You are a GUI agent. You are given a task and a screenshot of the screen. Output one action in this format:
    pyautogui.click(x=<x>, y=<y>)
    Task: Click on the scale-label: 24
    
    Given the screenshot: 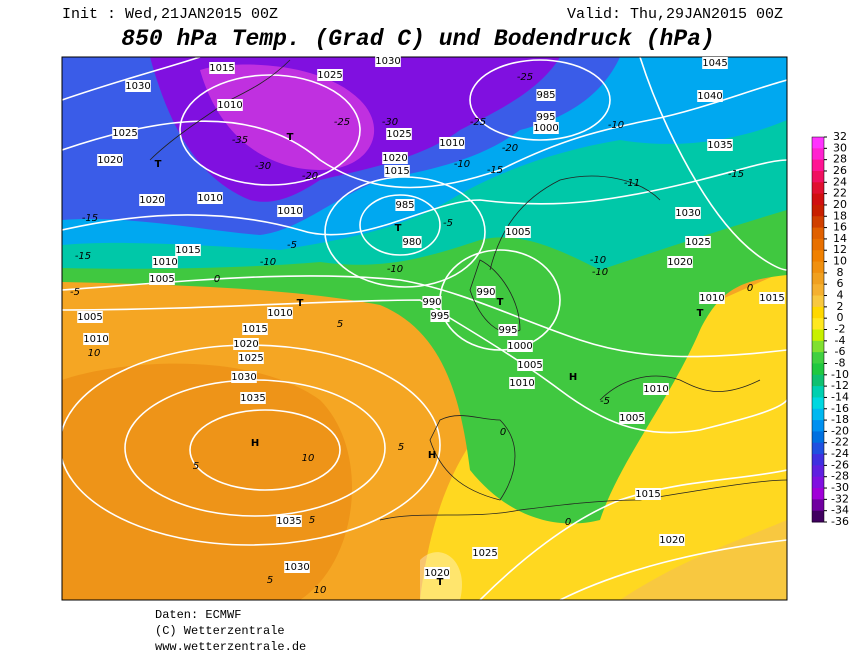 What is the action you would take?
    pyautogui.click(x=840, y=181)
    